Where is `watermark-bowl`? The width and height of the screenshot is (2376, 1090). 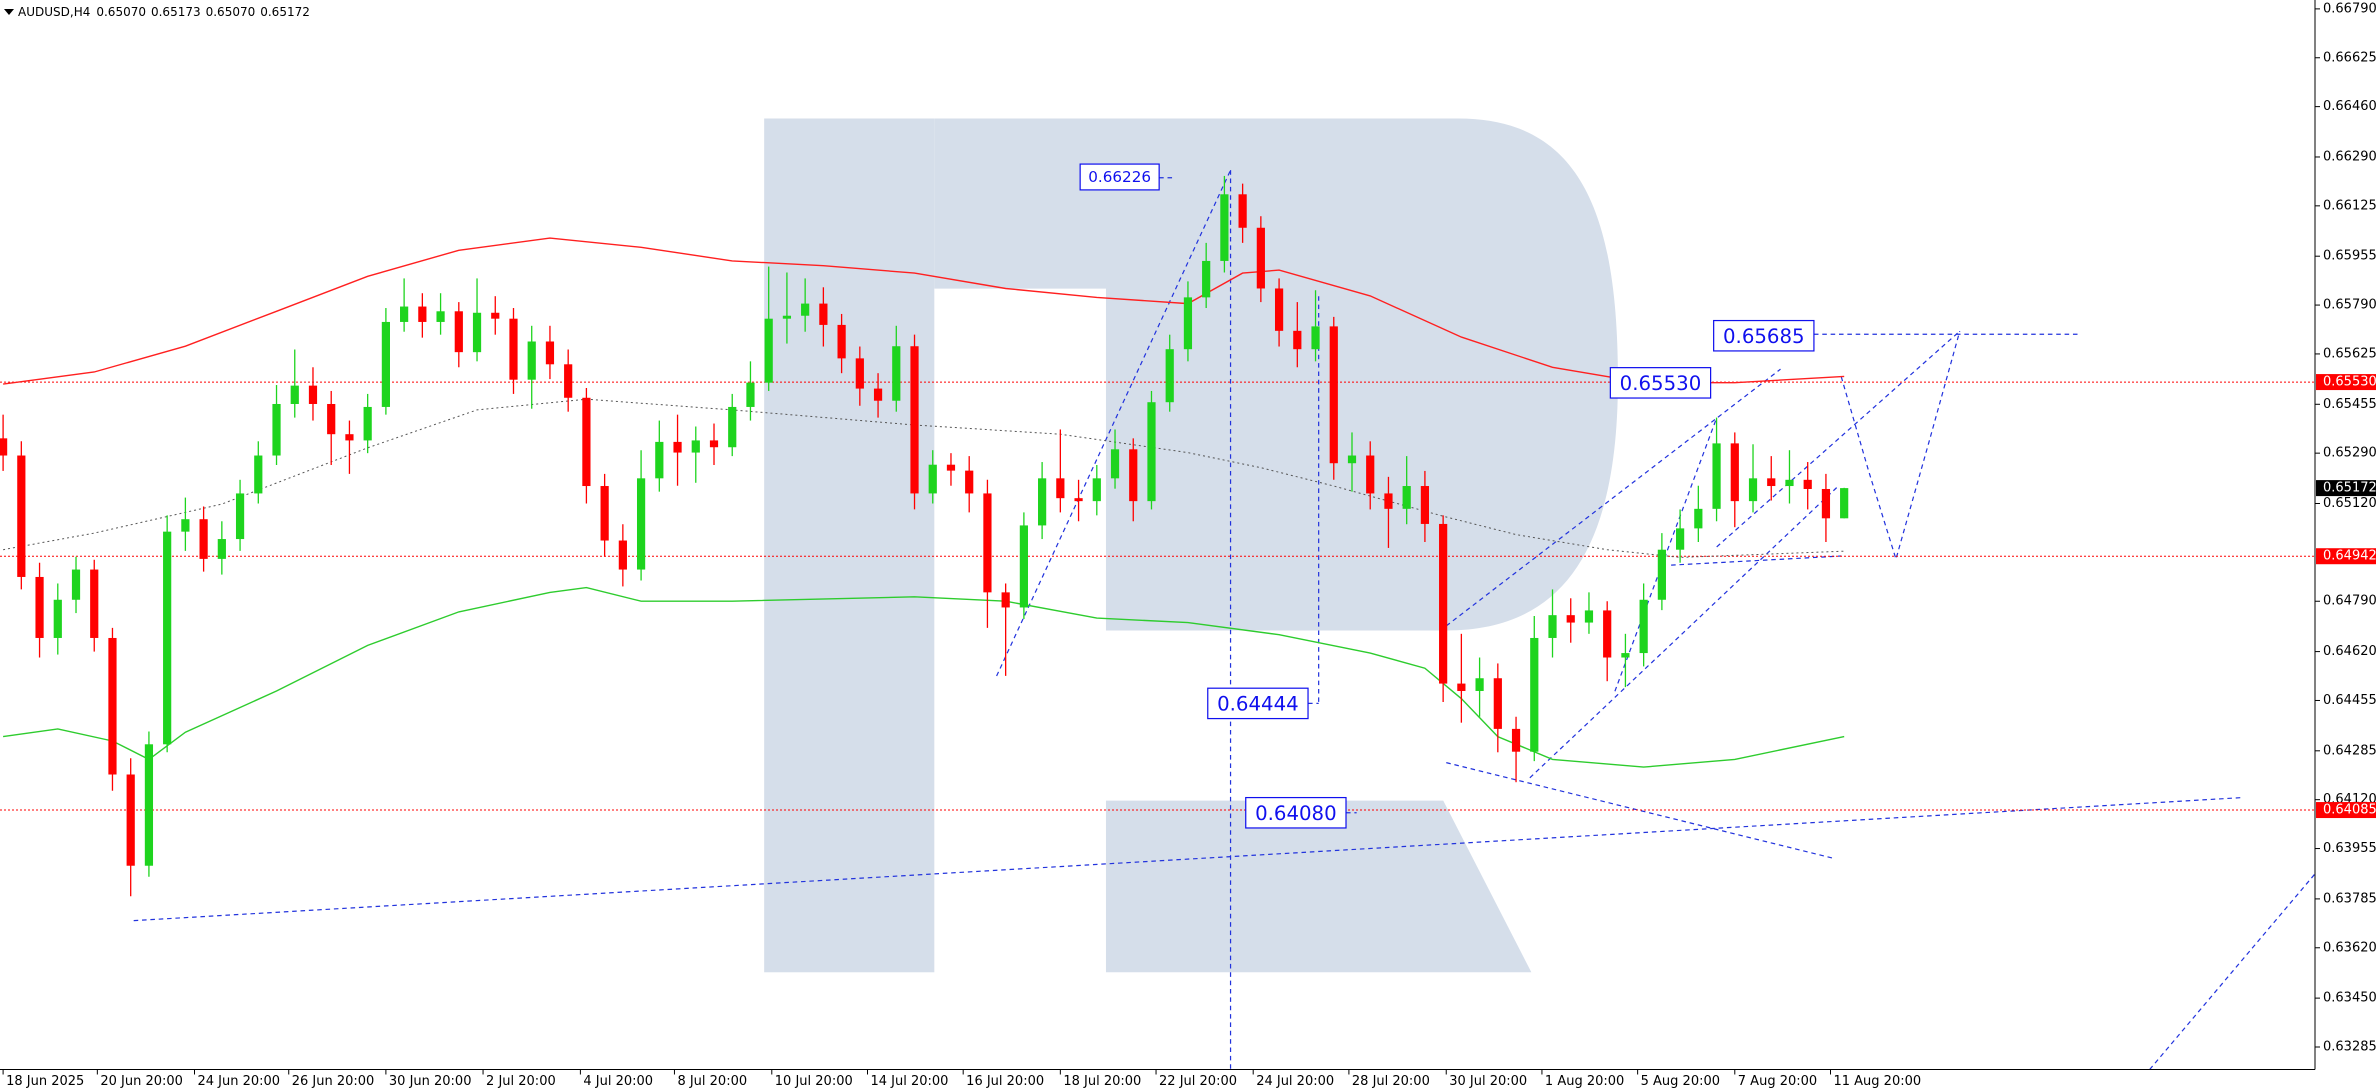
watermark-bowl is located at coordinates (1276, 374).